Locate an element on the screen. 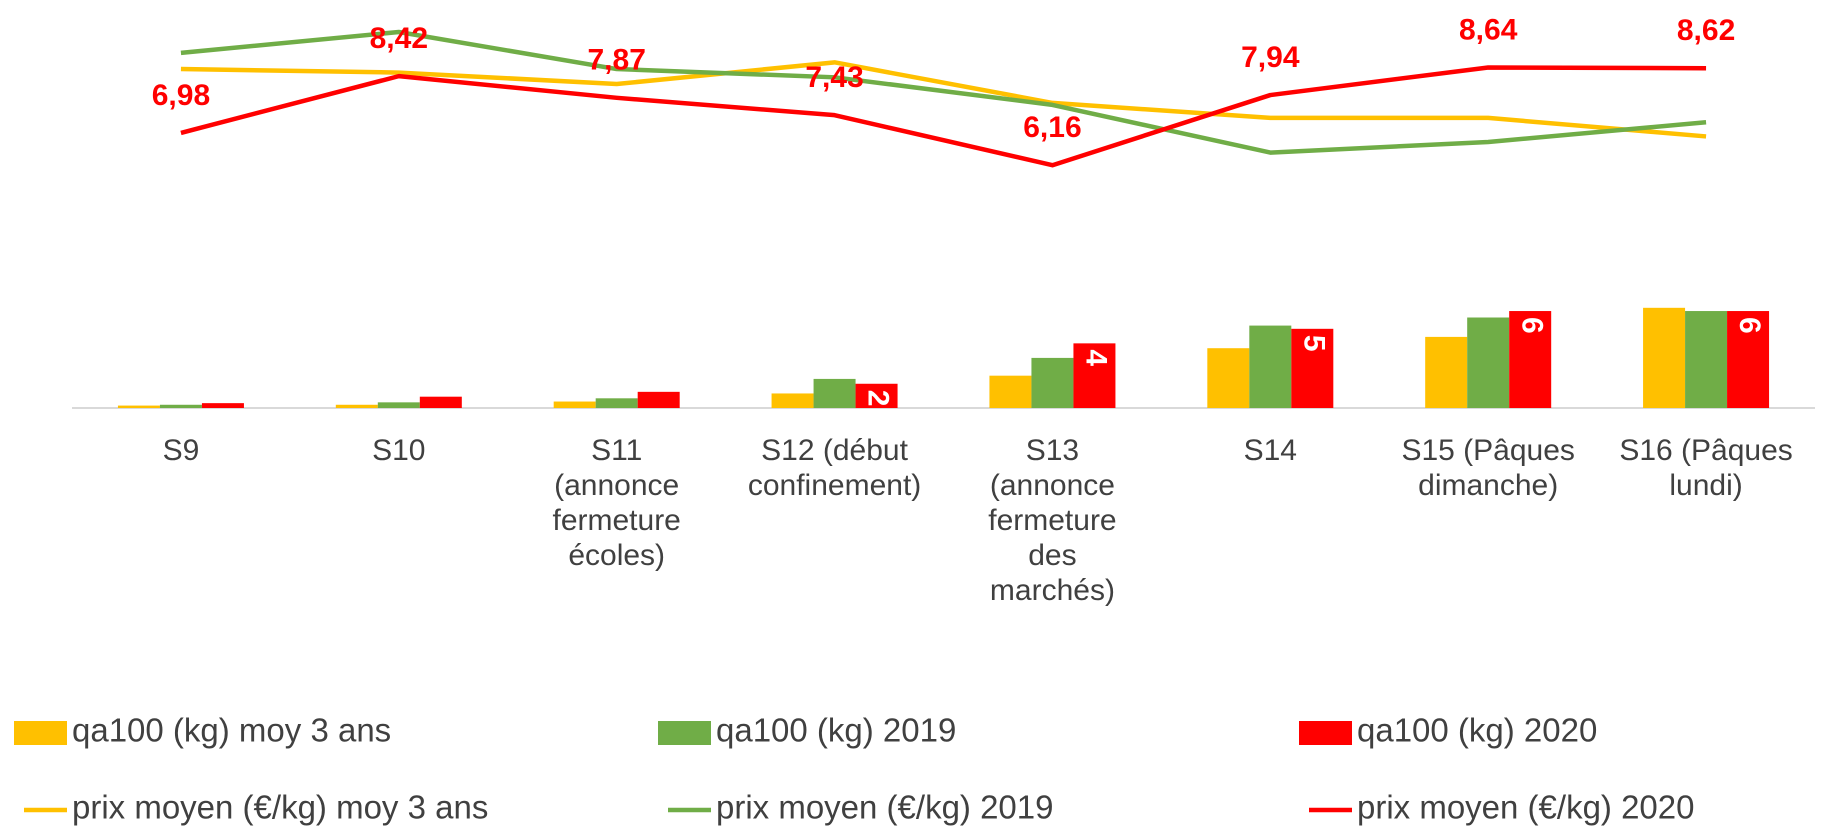 This screenshot has height=834, width=1822. legend-label: qa100 (kg) 2019 is located at coordinates (836, 730).